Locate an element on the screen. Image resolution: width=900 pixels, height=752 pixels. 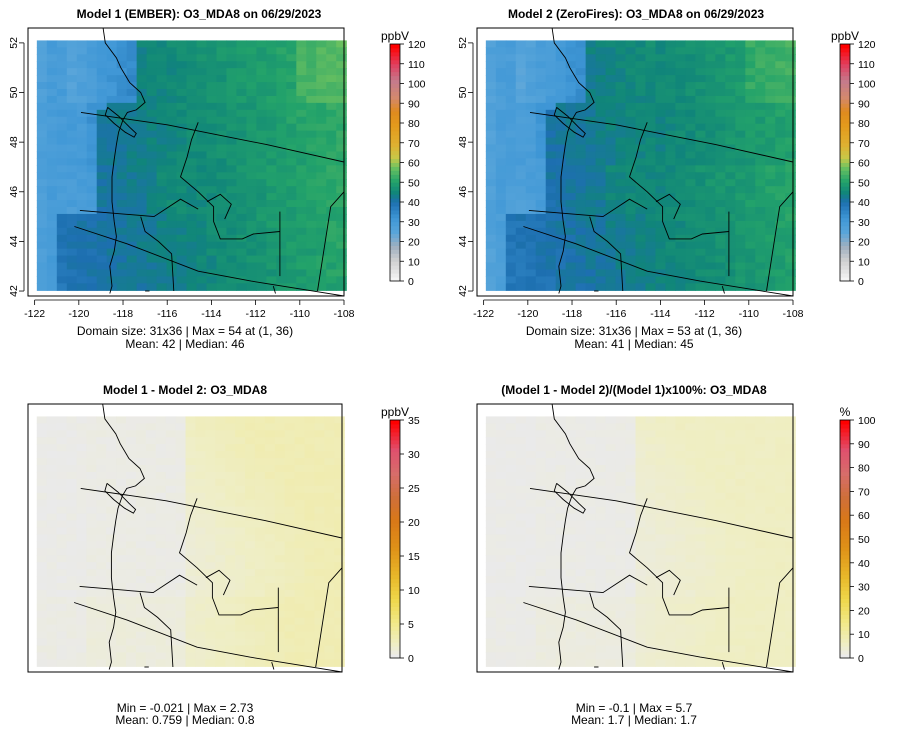
colorbar-unit-label: ppbV is located at coordinates (395, 412).